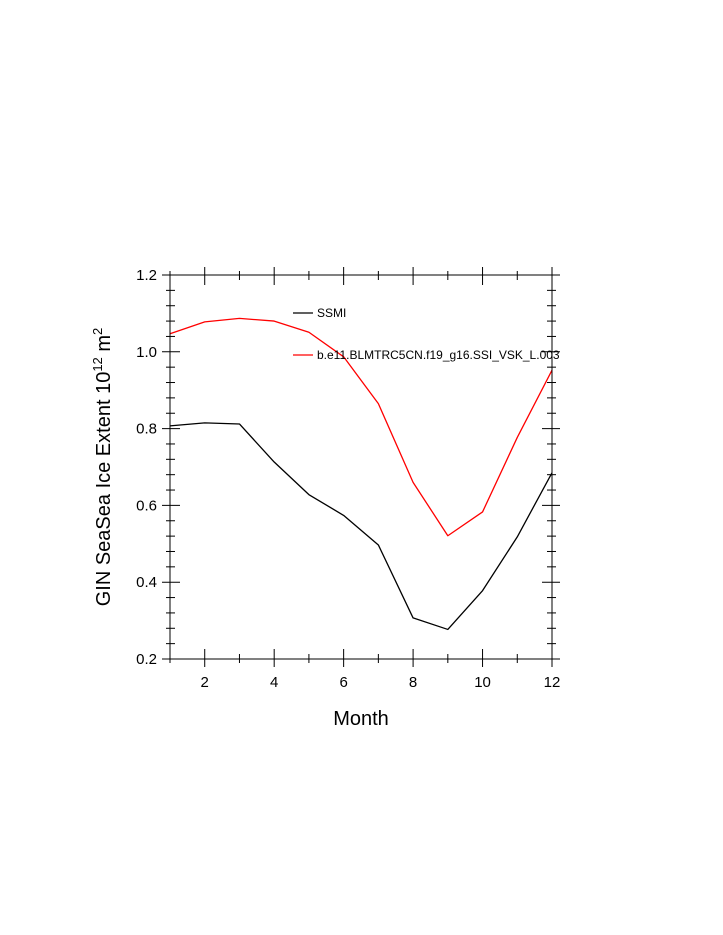 The image size is (723, 935). I want to click on y-axis-title-unit: m, so click(104, 343).